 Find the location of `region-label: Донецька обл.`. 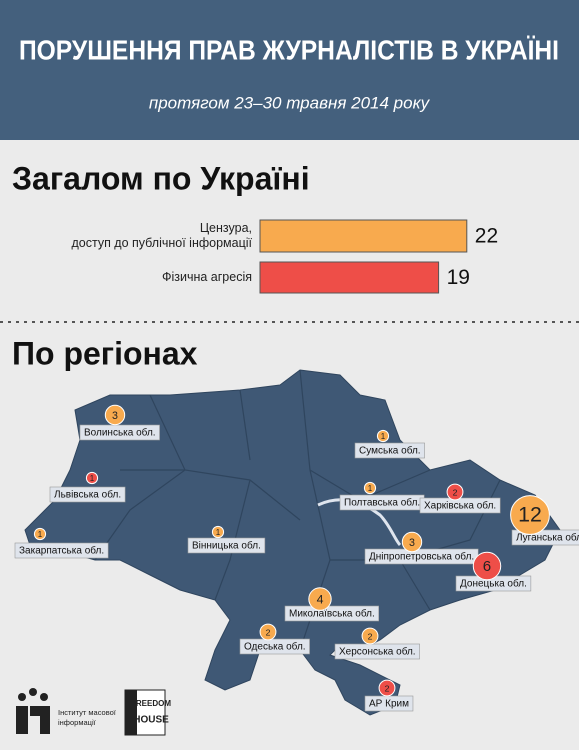

region-label: Донецька обл. is located at coordinates (493, 584).